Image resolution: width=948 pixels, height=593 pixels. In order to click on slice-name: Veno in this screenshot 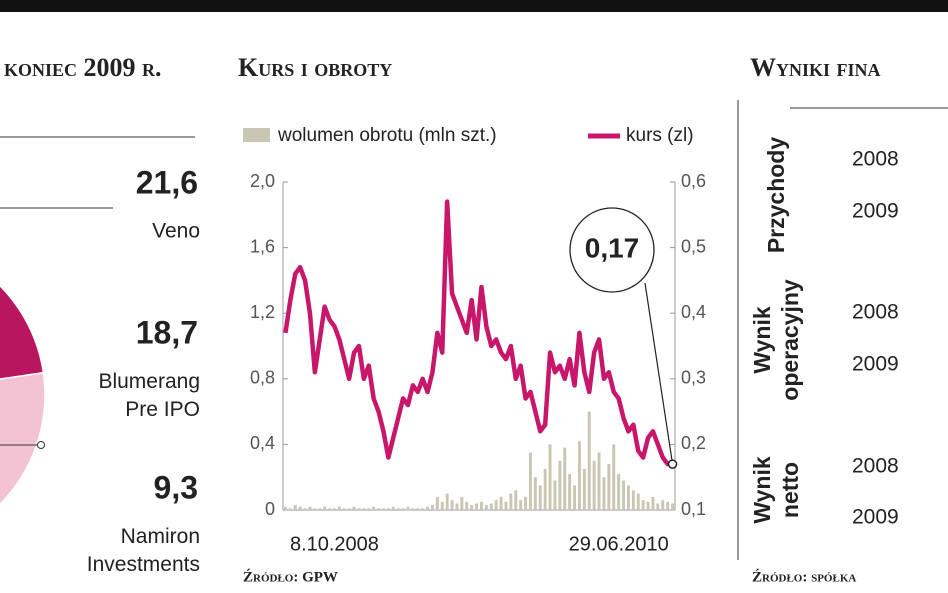, I will do `click(176, 231)`.